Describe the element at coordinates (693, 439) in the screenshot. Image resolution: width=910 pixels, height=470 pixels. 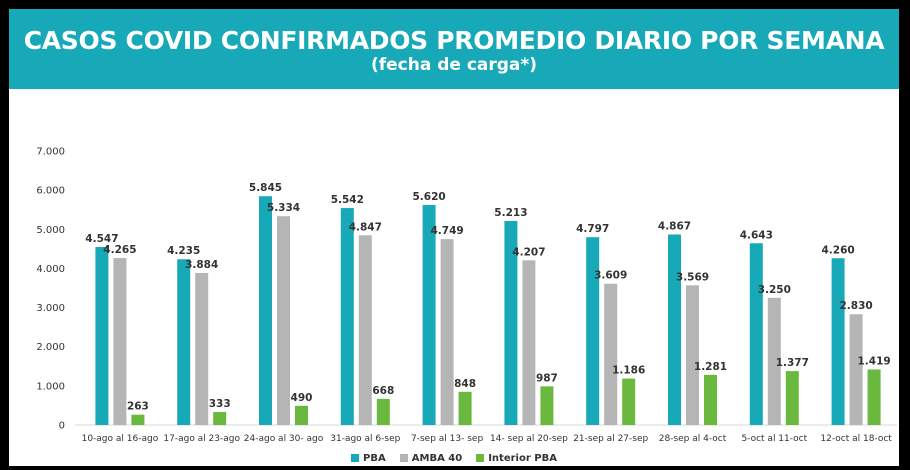
I see `x-tick-label: 28-sep al 4-oct` at that location.